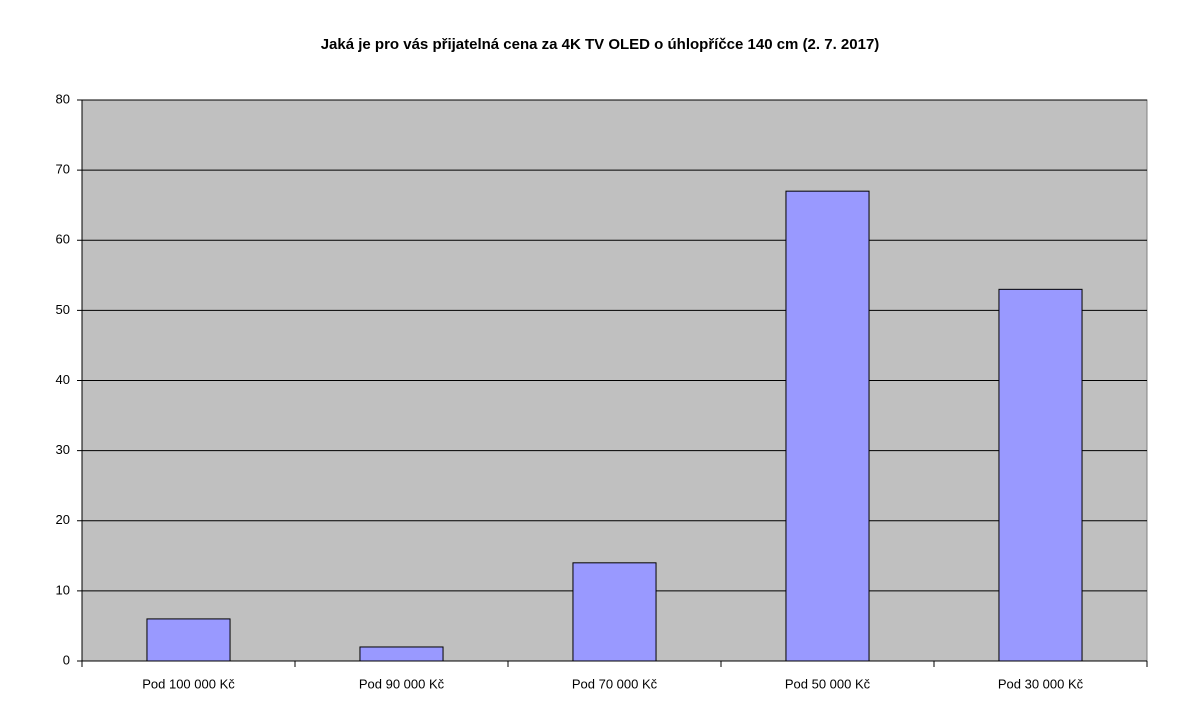  Describe the element at coordinates (63, 519) in the screenshot. I see `y-tick-label: 20` at that location.